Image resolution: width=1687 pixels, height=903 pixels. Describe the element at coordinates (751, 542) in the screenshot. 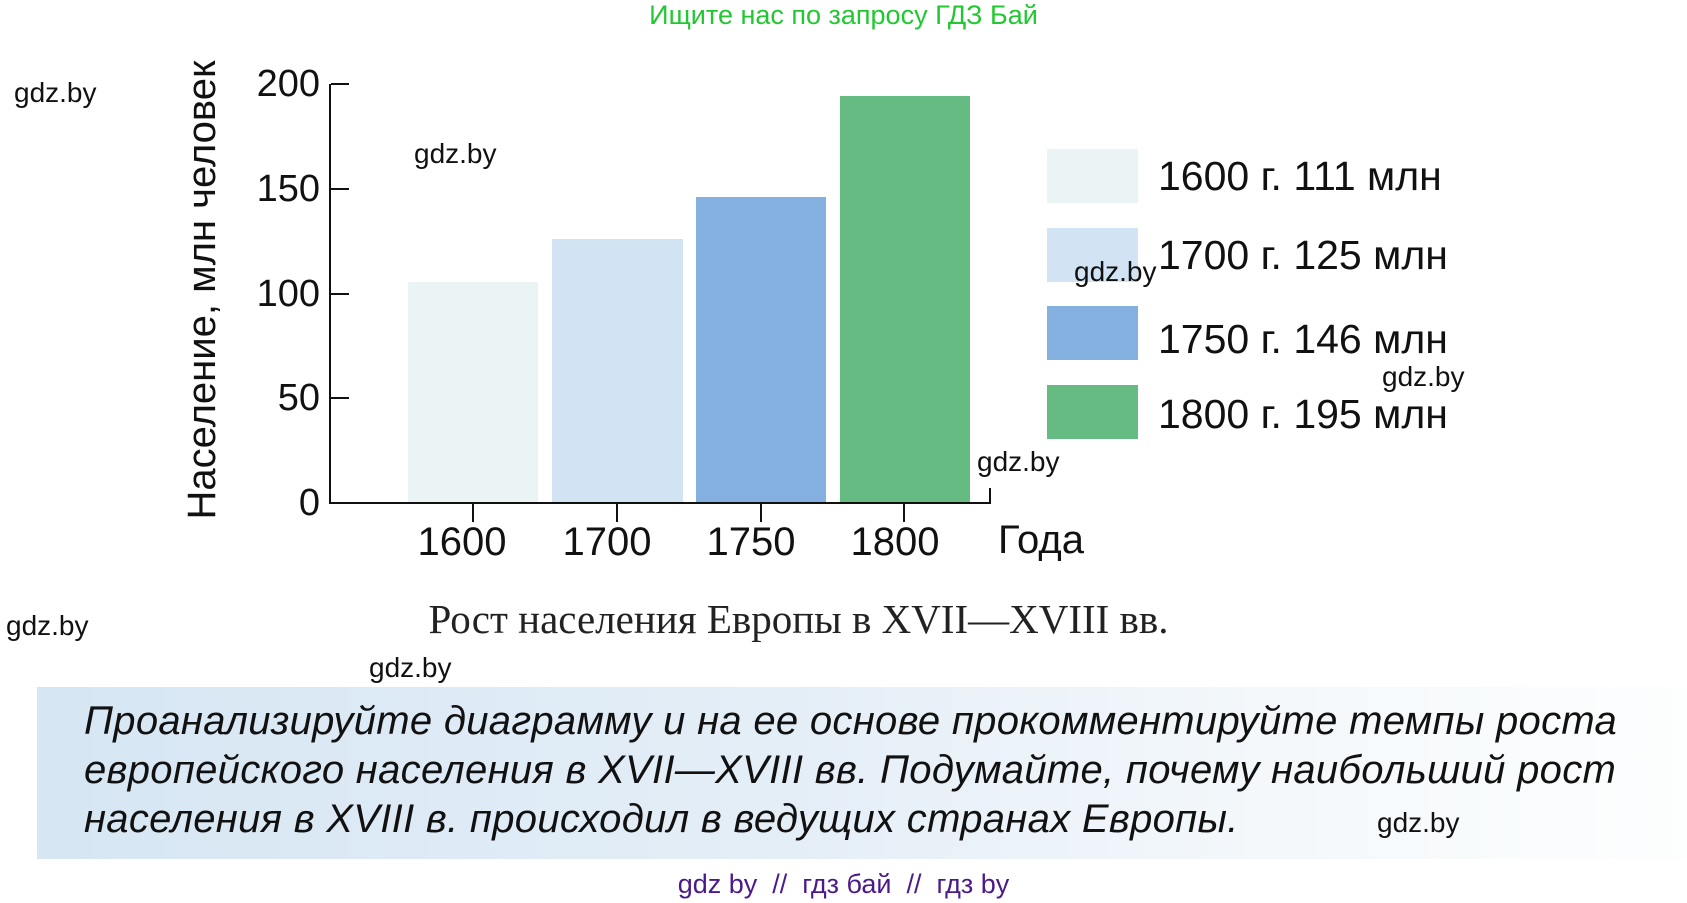

I see `x-tick-label: 1750` at that location.